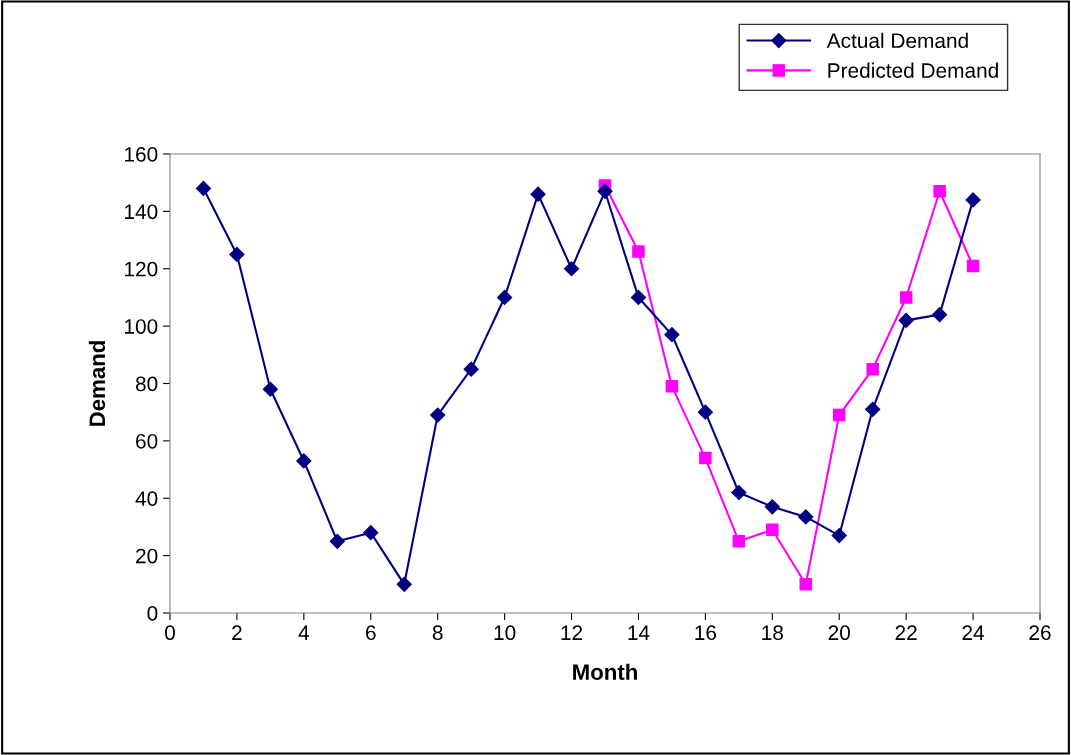 Image resolution: width=1071 pixels, height=755 pixels. What do you see at coordinates (897, 40) in the screenshot?
I see `legend-label: Actual Demand` at bounding box center [897, 40].